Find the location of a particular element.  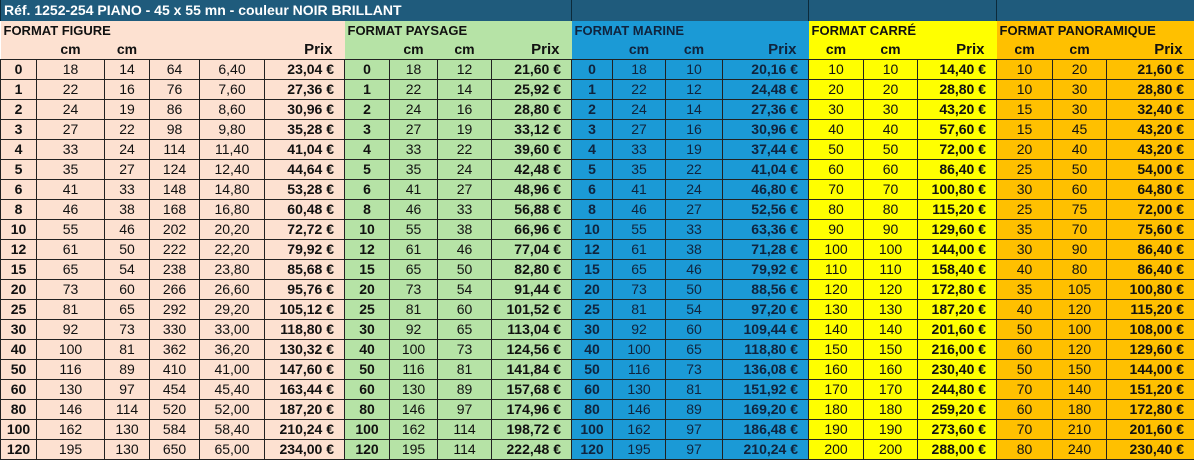

value-cell: 170 is located at coordinates (891, 389).